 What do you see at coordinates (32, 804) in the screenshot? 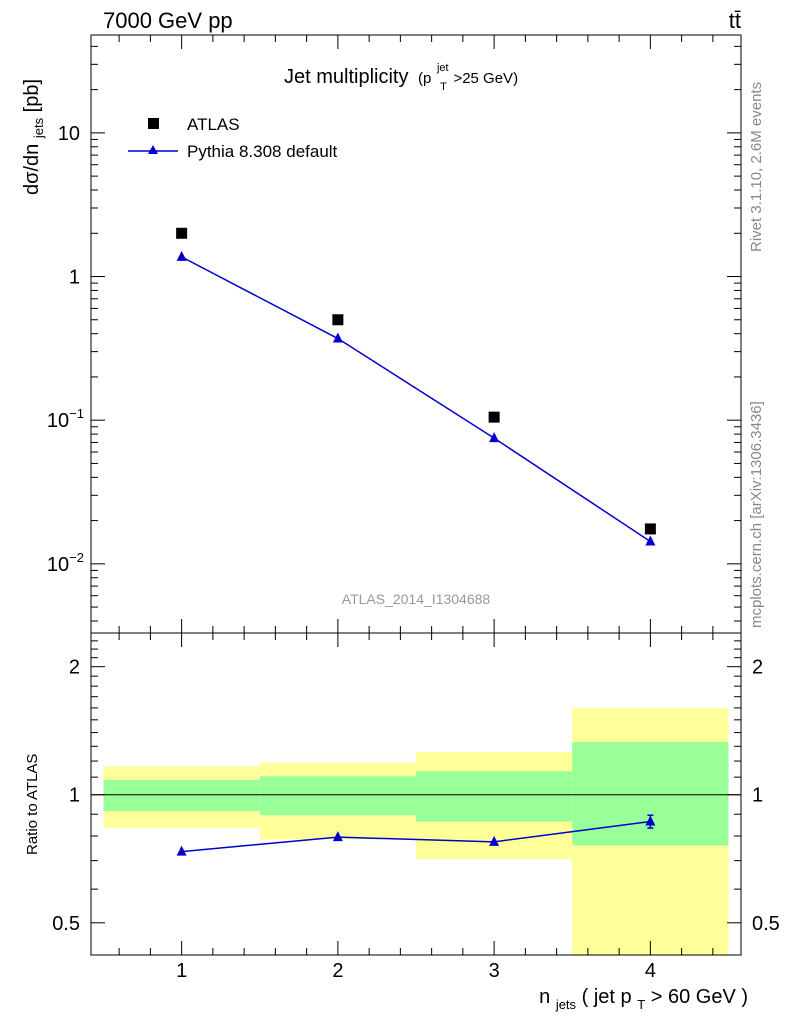
I see `ratio-y-axis-label: Ratio to ATLAS` at bounding box center [32, 804].